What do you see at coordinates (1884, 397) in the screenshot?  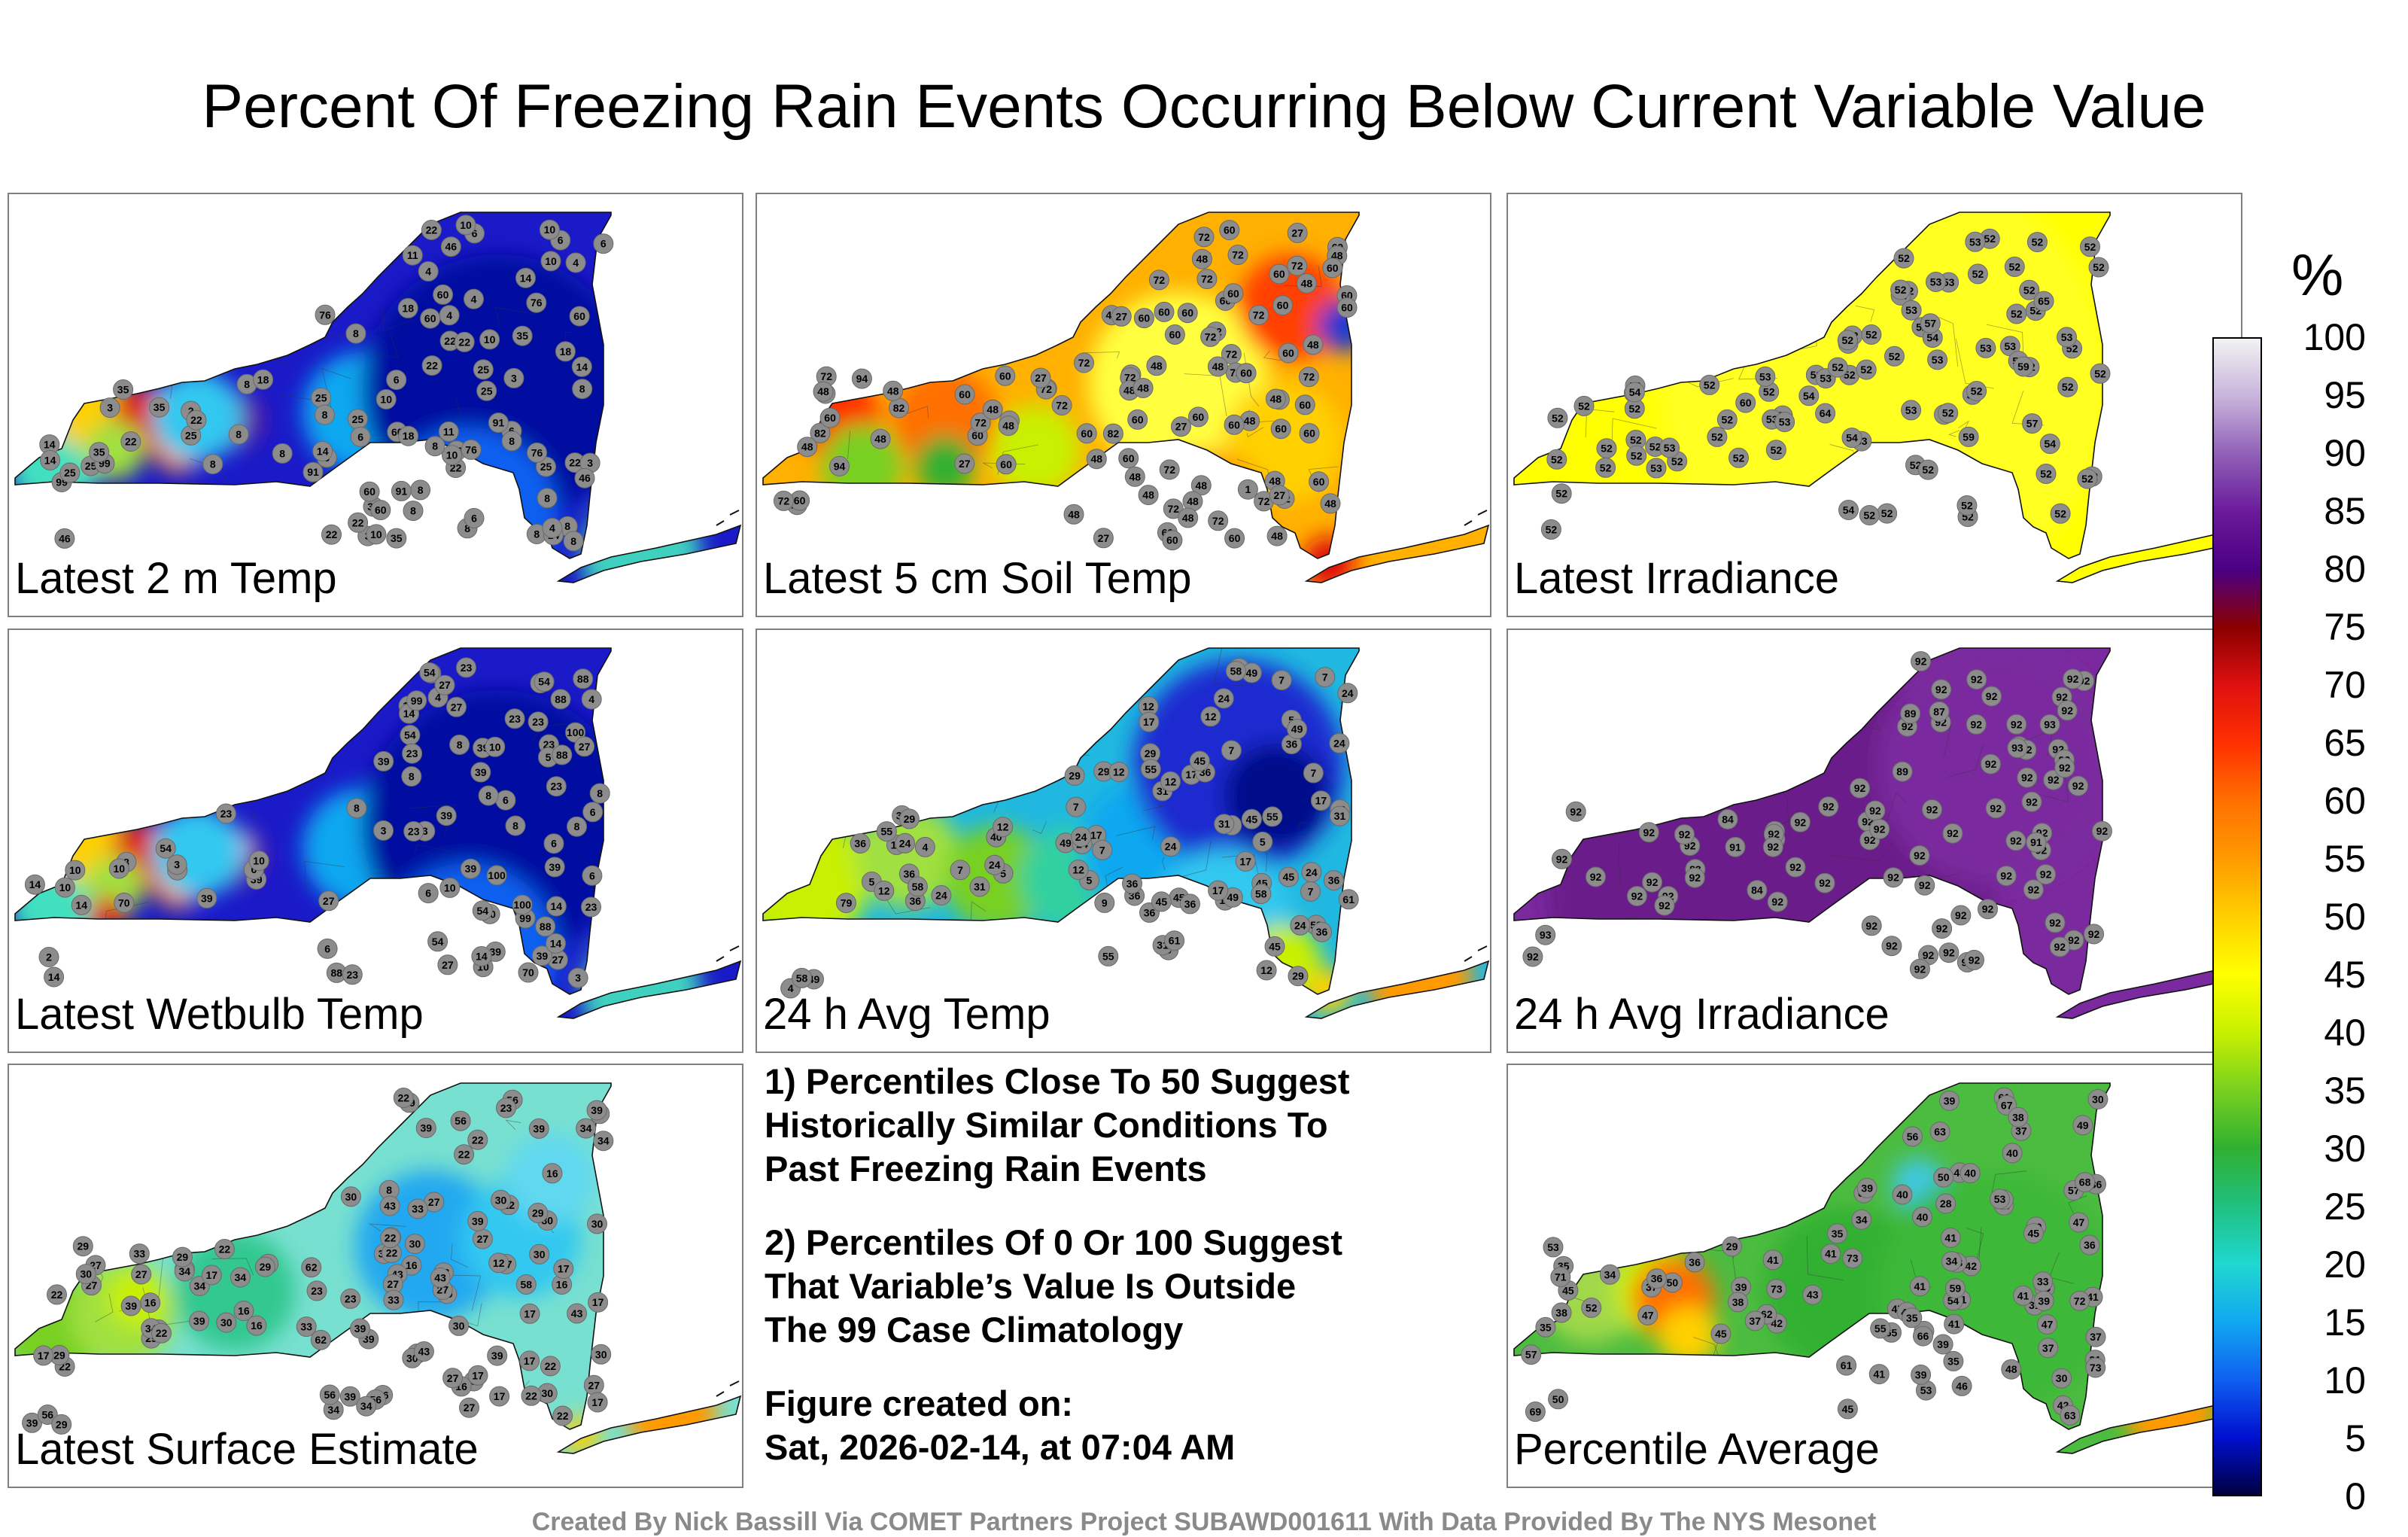 I see `field-blob` at bounding box center [1884, 397].